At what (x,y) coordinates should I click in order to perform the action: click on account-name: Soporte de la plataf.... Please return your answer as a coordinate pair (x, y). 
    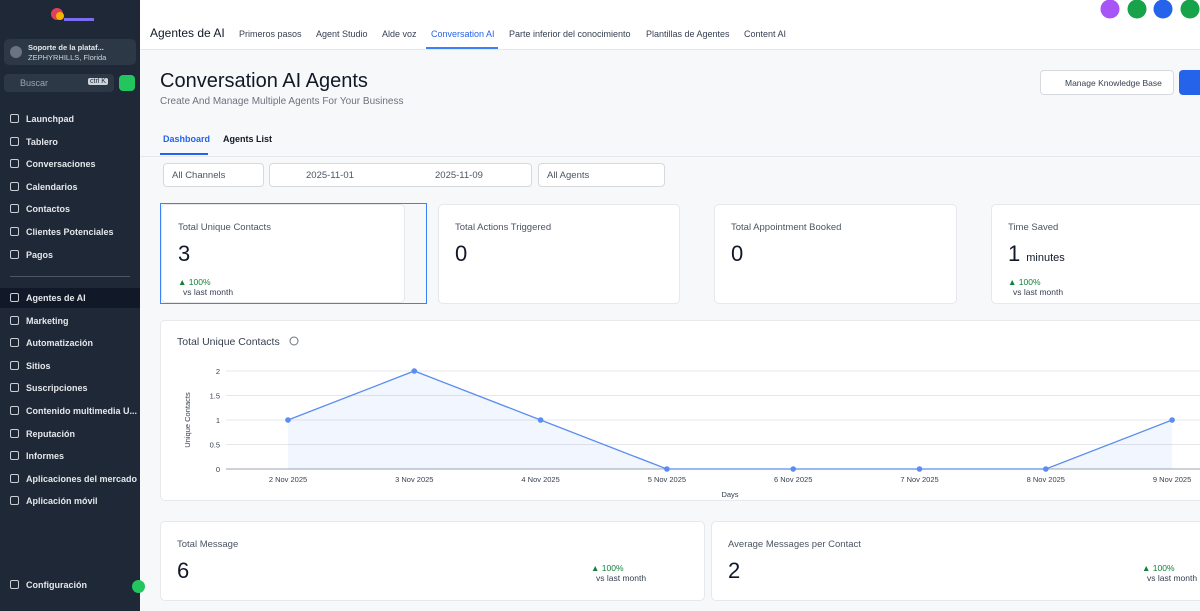
    Looking at the image, I should click on (66, 47).